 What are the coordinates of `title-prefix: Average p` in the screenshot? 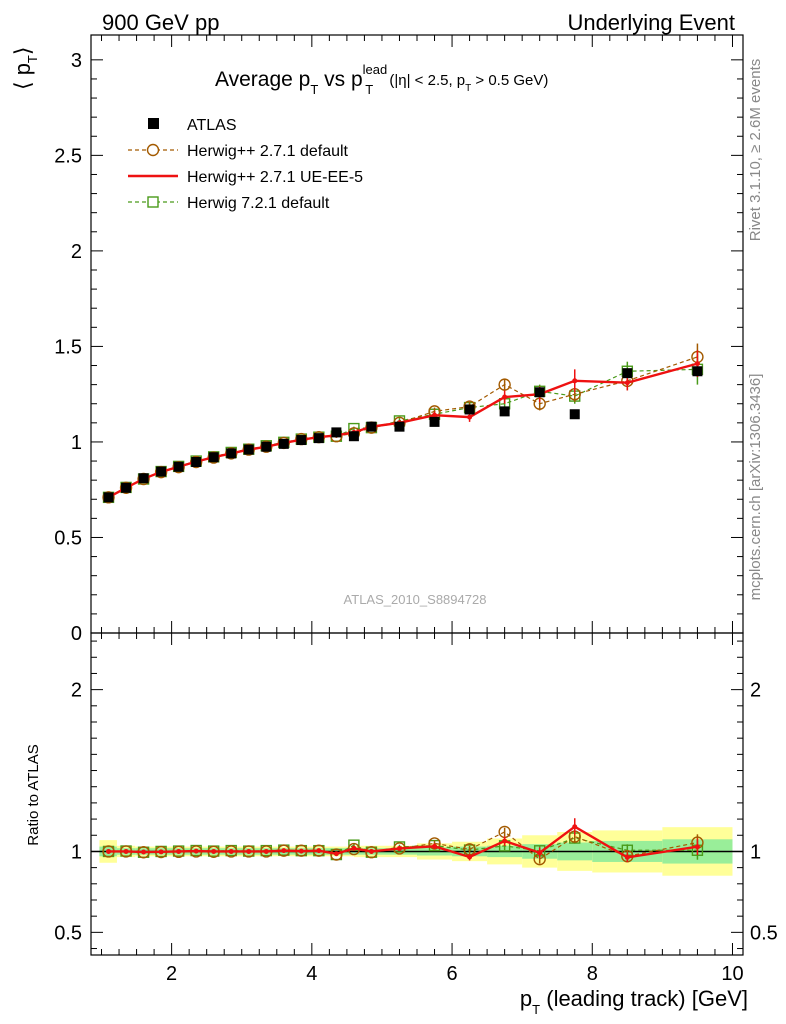 It's located at (262, 79).